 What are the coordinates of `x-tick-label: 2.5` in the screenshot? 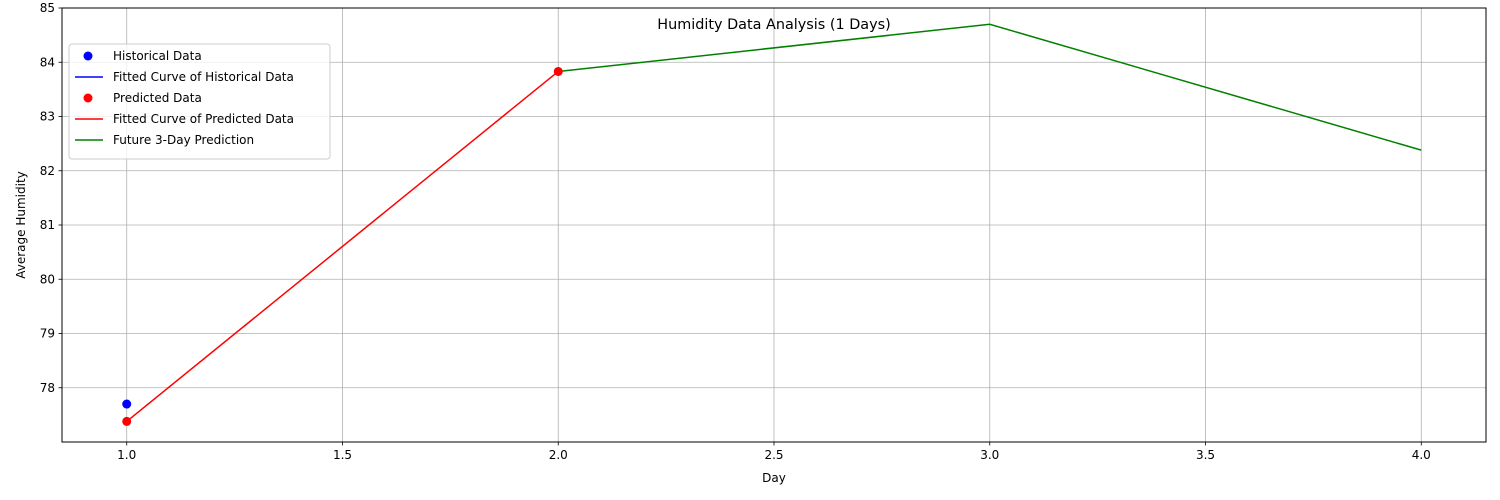 It's located at (773, 455).